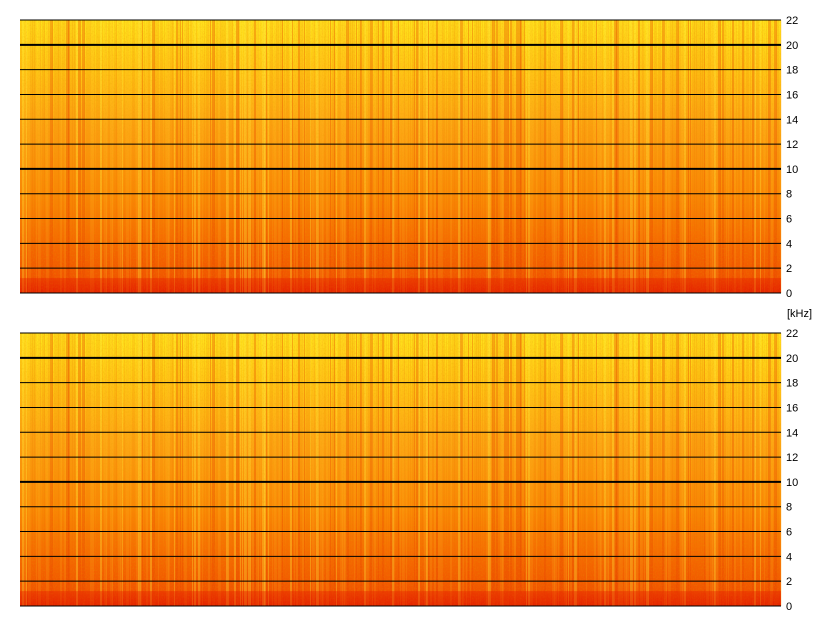 This screenshot has width=823, height=626. Describe the element at coordinates (799, 314) in the screenshot. I see `y-unit-label: [kHz]` at that location.